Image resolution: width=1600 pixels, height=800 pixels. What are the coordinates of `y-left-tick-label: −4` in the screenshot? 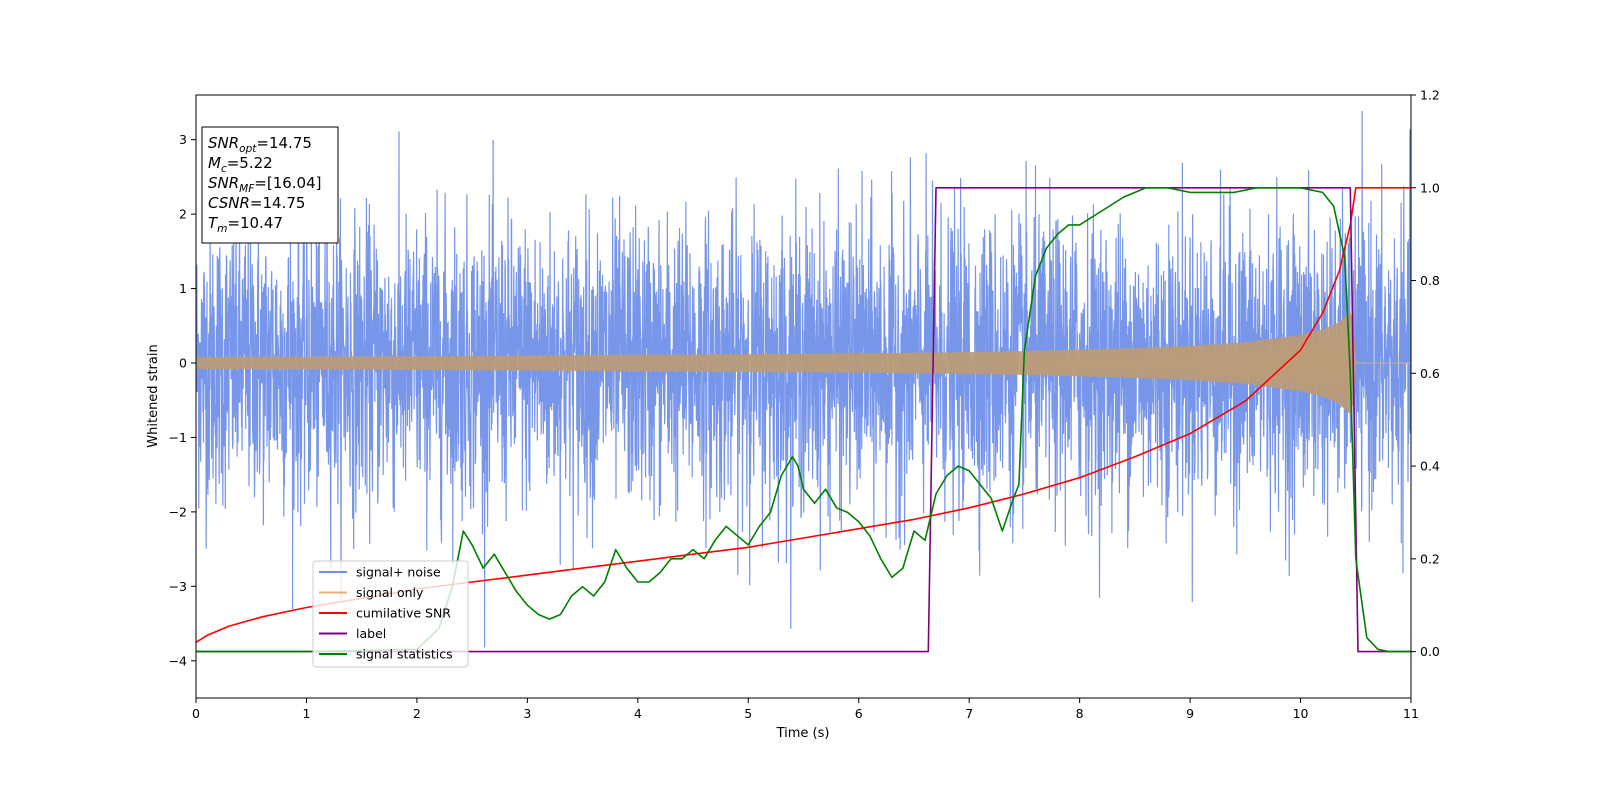 It's located at (178, 660).